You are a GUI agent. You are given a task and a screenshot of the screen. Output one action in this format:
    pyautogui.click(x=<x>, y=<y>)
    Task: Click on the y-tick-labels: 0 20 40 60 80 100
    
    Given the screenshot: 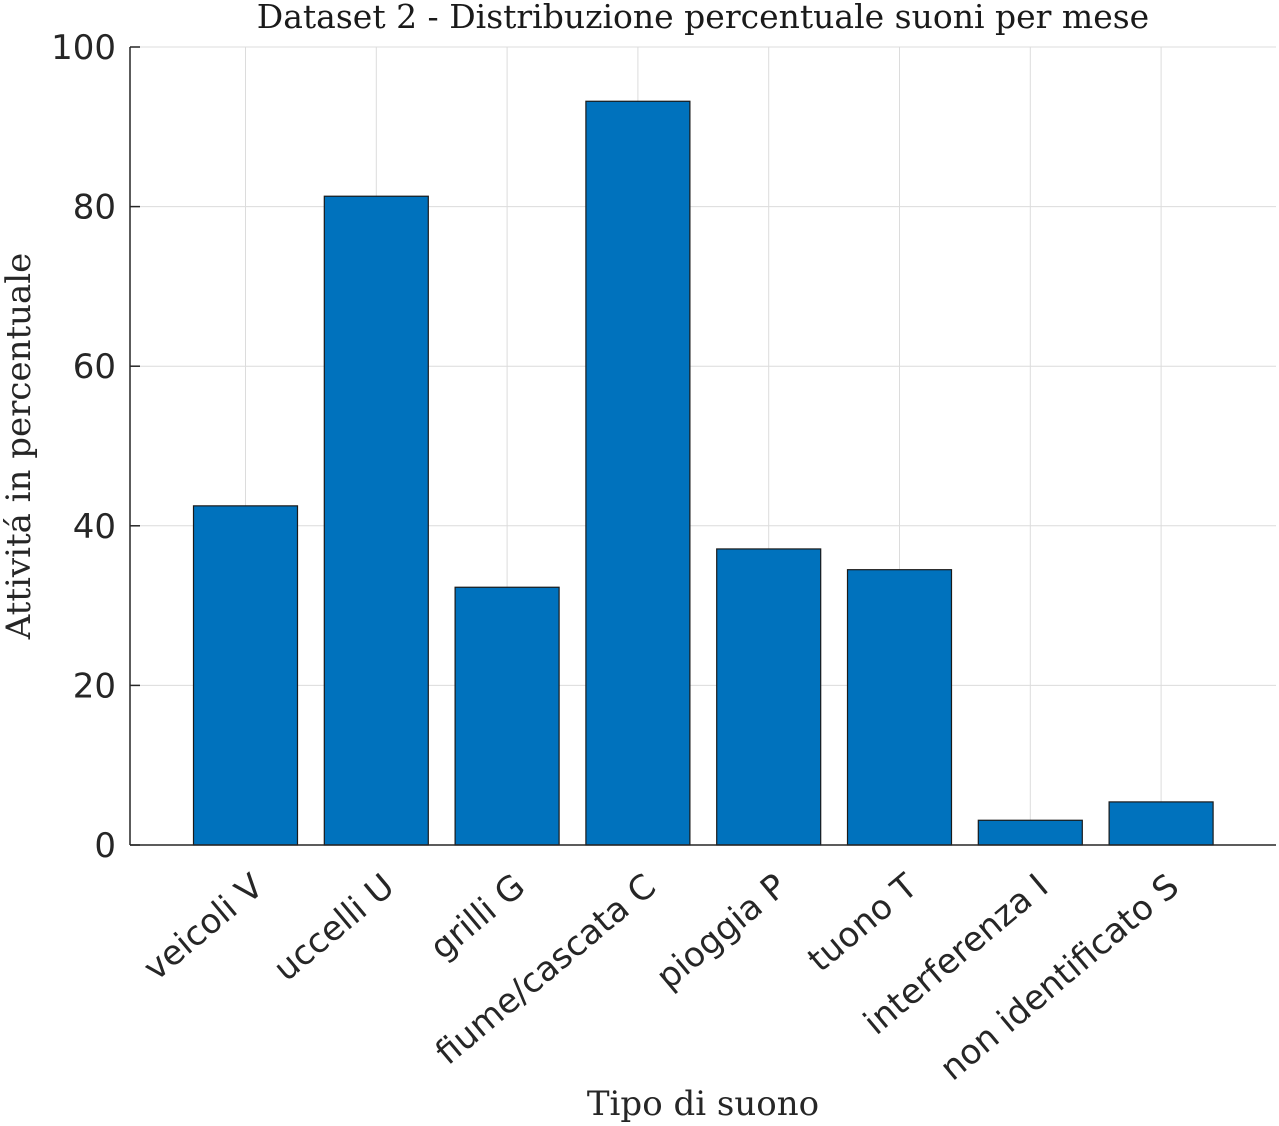 What is the action you would take?
    pyautogui.click(x=83, y=447)
    